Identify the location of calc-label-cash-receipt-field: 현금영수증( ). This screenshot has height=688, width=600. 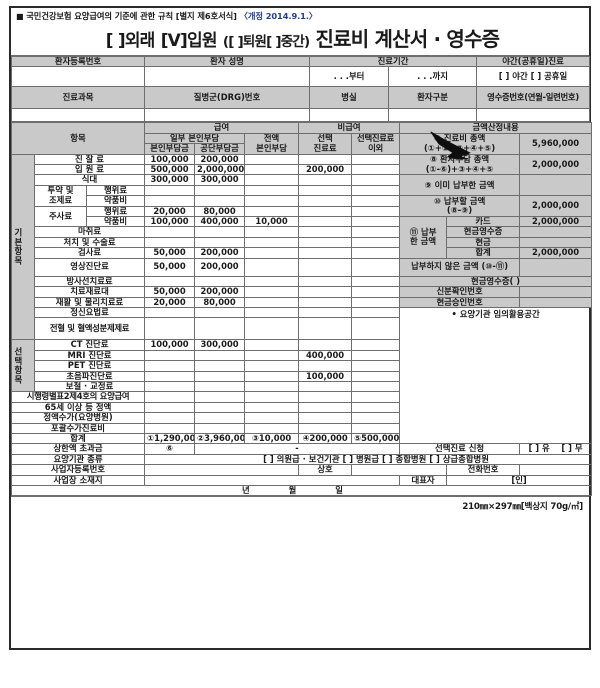
(496, 281).